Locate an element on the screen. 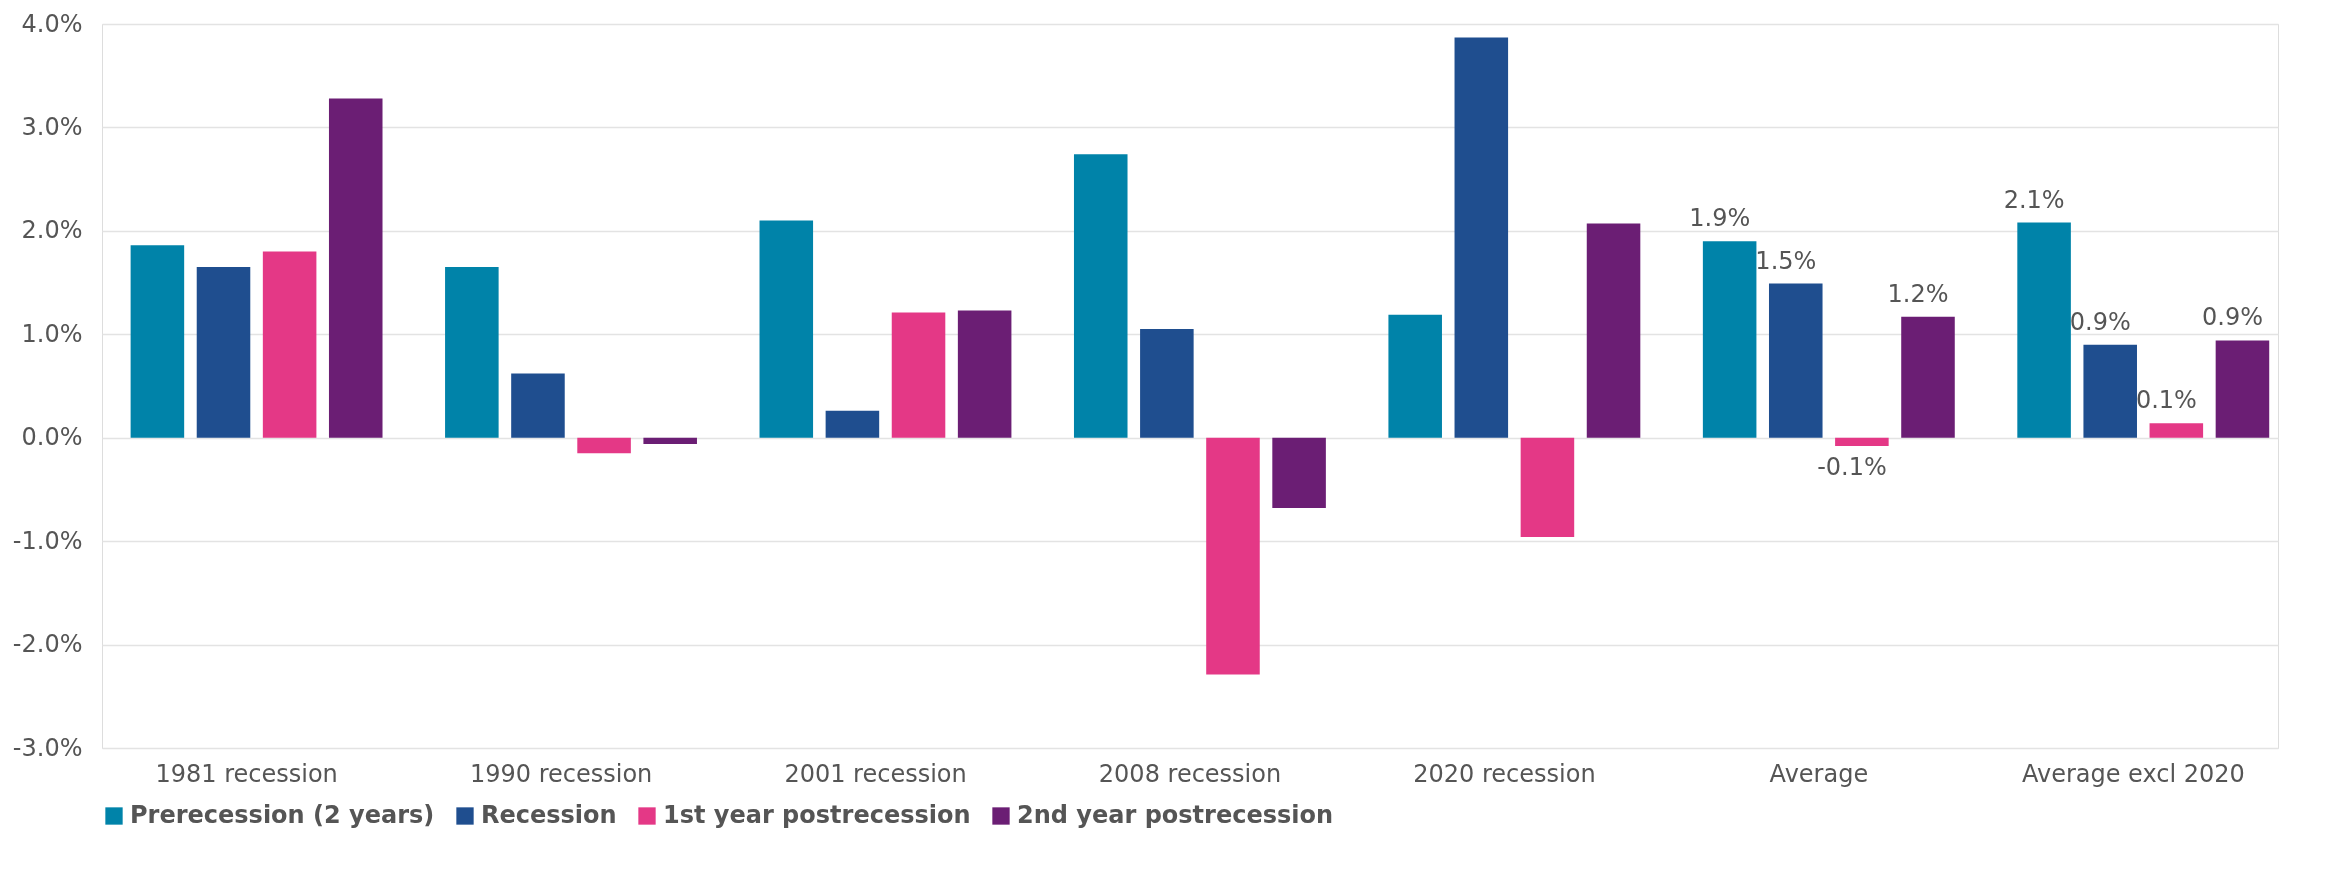 This screenshot has height=882, width=2331. data-label: 1.9% is located at coordinates (1720, 218).